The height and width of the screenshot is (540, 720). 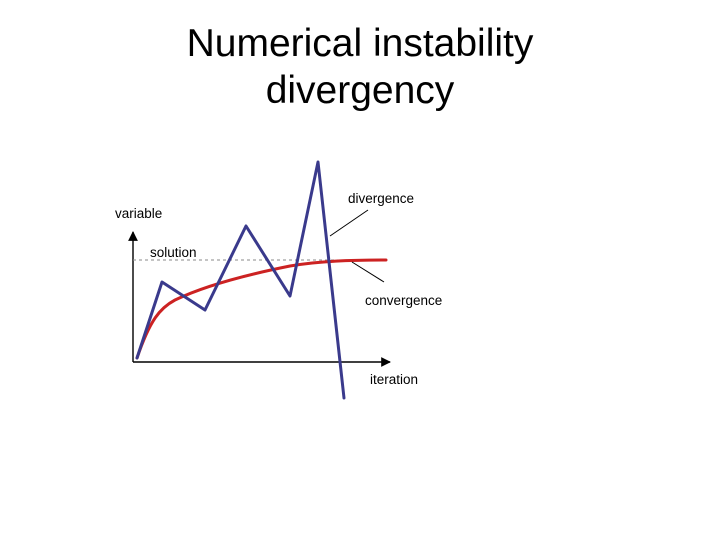 I want to click on solution-label: solution, so click(x=173, y=252).